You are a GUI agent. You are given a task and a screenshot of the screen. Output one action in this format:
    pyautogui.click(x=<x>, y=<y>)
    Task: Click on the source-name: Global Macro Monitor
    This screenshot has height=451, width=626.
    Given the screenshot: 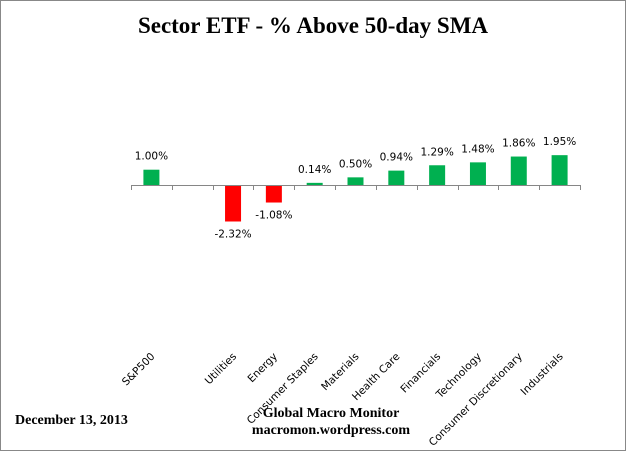 What is the action you would take?
    pyautogui.click(x=331, y=413)
    